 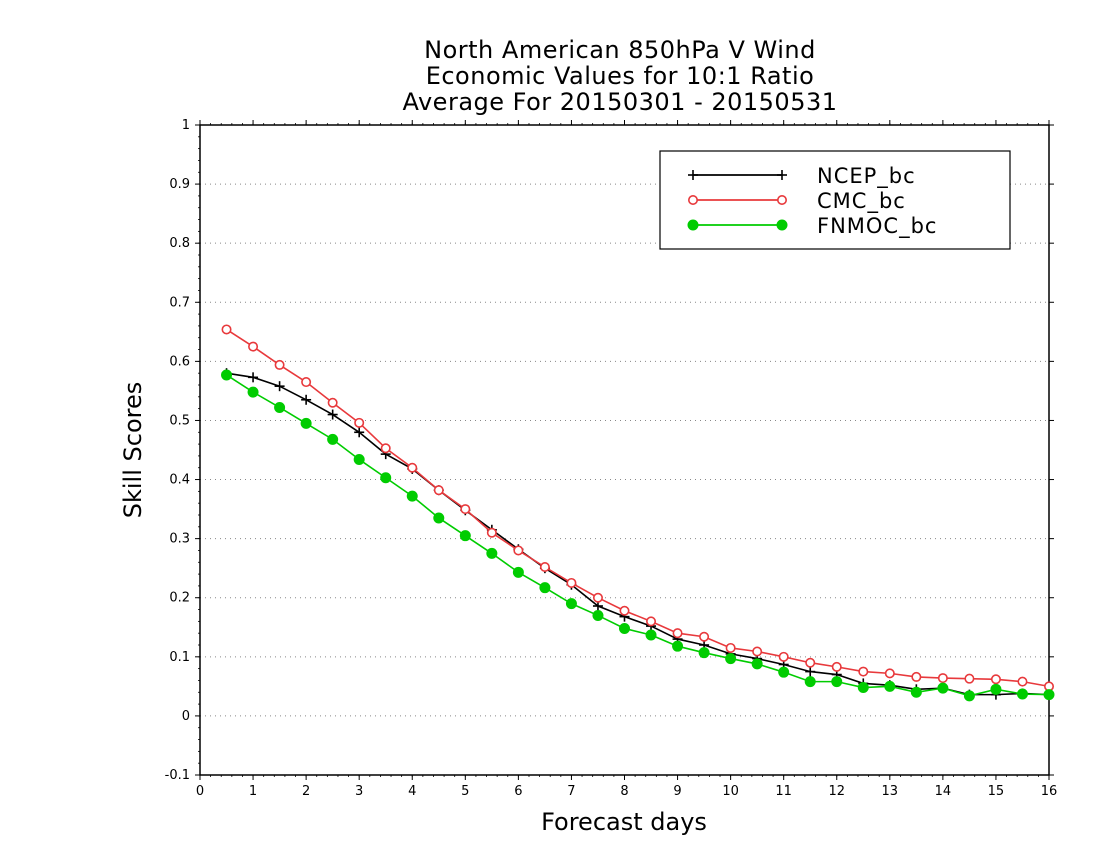 I want to click on x-tick-label: 12, so click(x=836, y=791).